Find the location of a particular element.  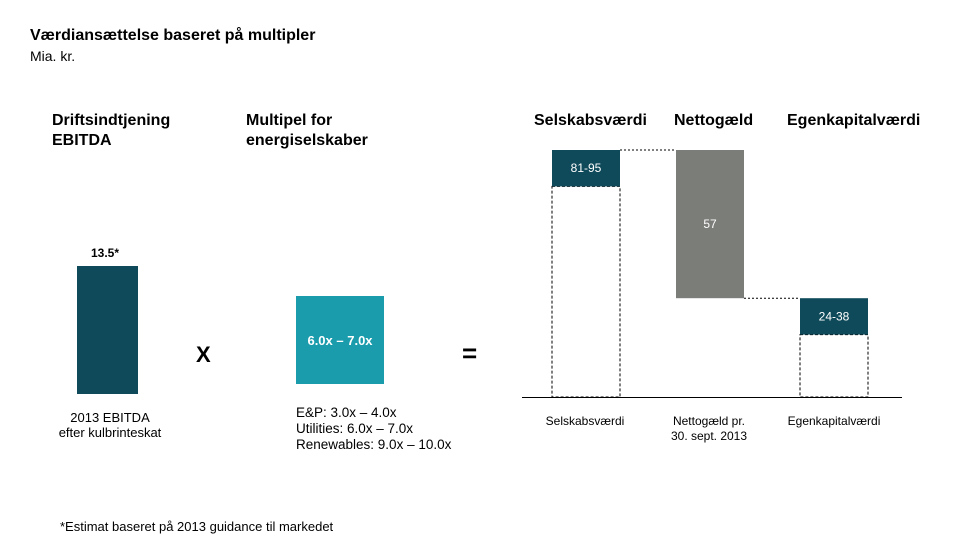

multiple-range-ep: E&P: 3.0x – 4.0x is located at coordinates (346, 412).